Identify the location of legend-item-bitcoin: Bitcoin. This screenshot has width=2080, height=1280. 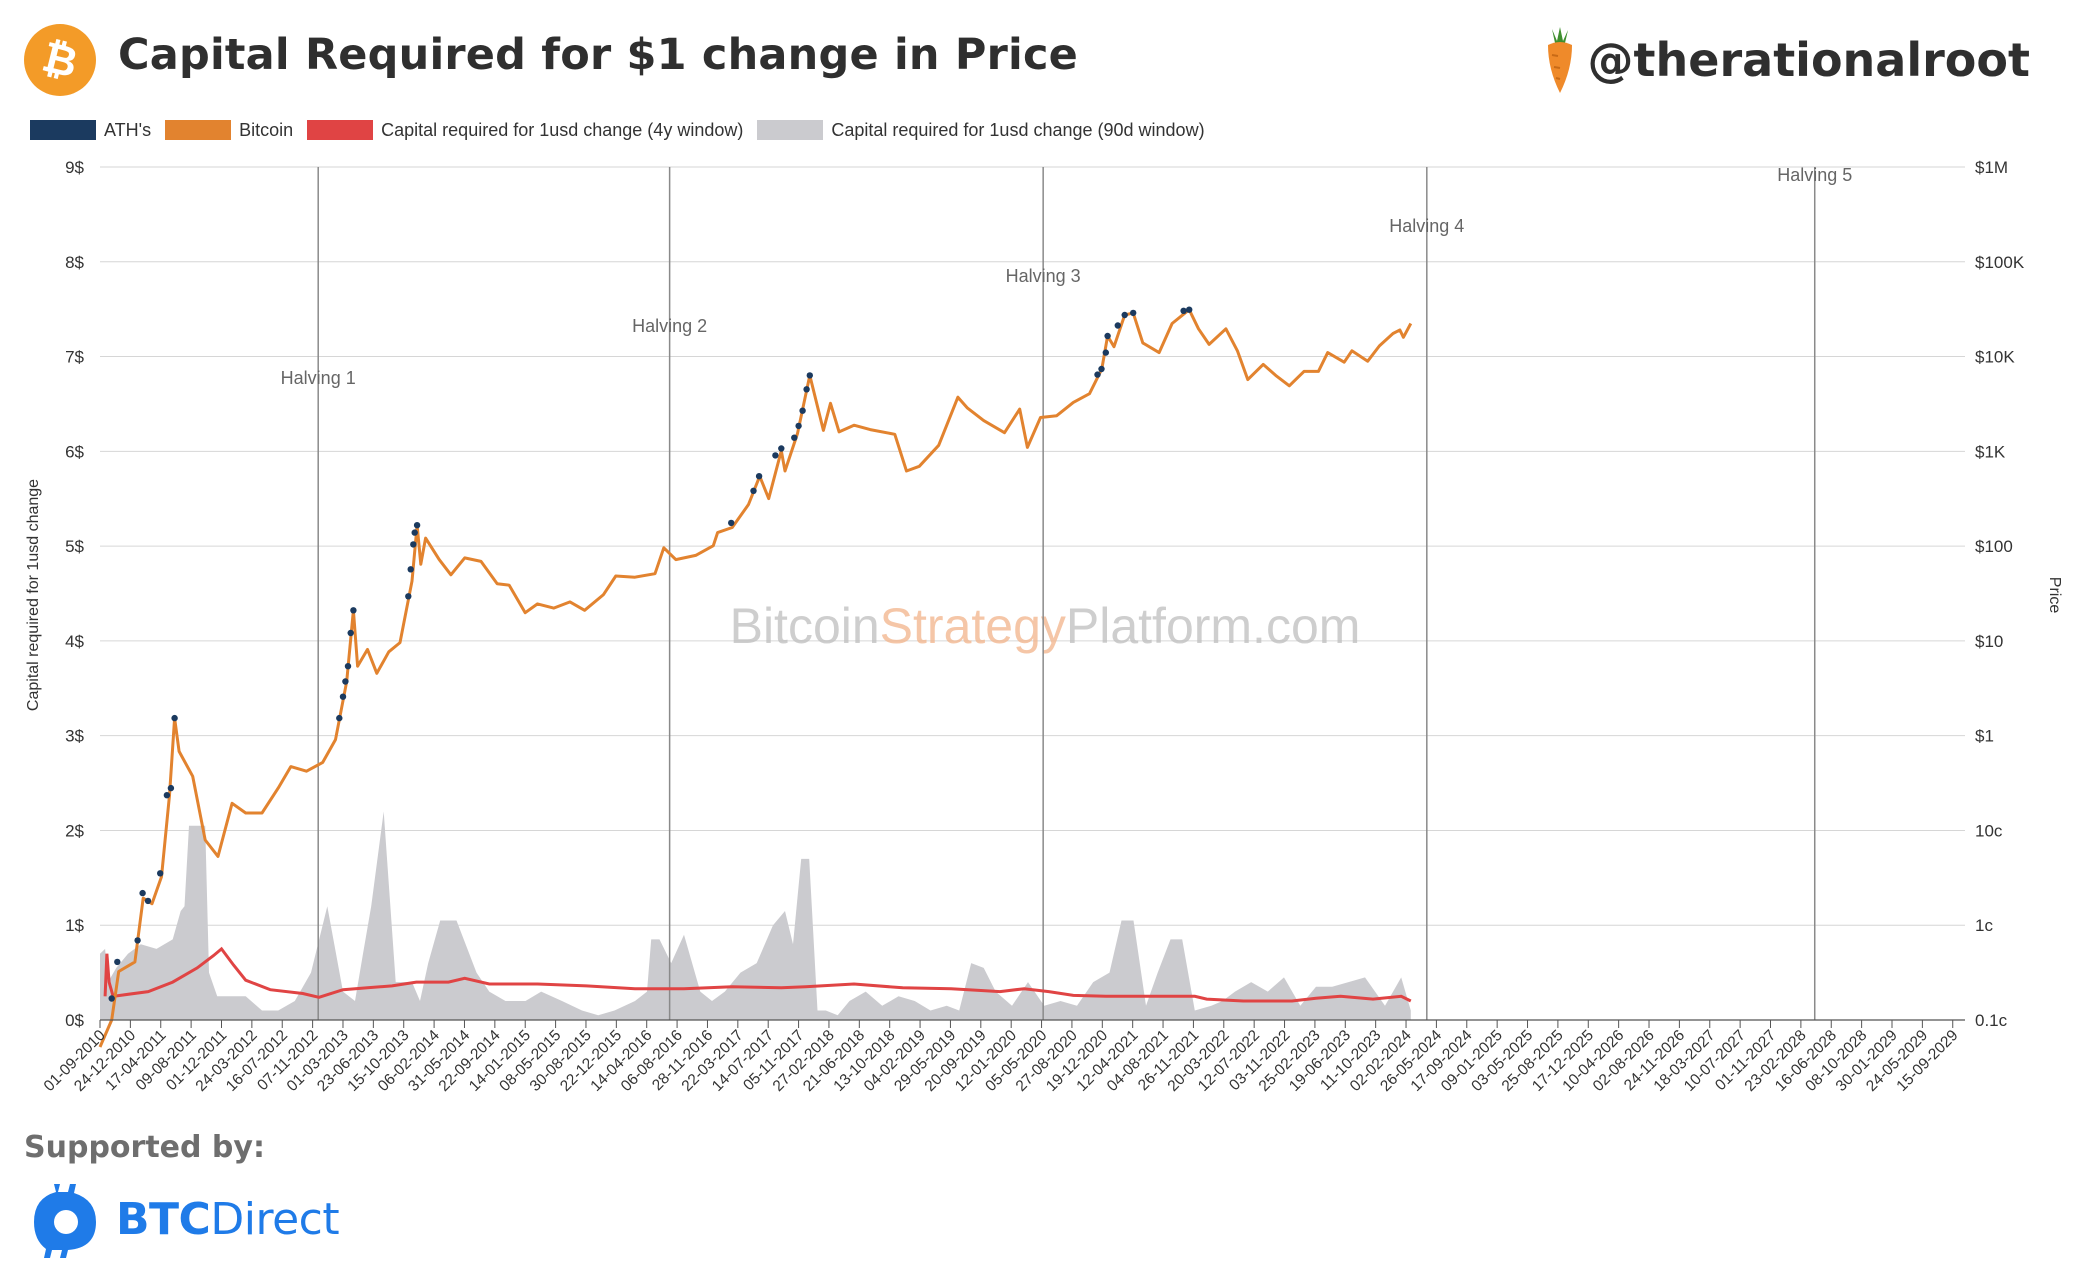
(229, 130).